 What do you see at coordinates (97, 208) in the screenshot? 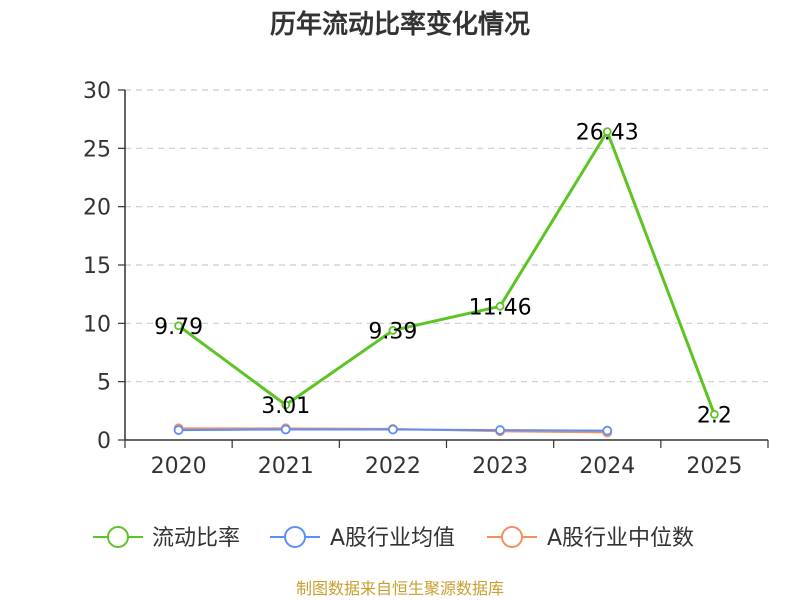
I see `y-tick-label: 20` at bounding box center [97, 208].